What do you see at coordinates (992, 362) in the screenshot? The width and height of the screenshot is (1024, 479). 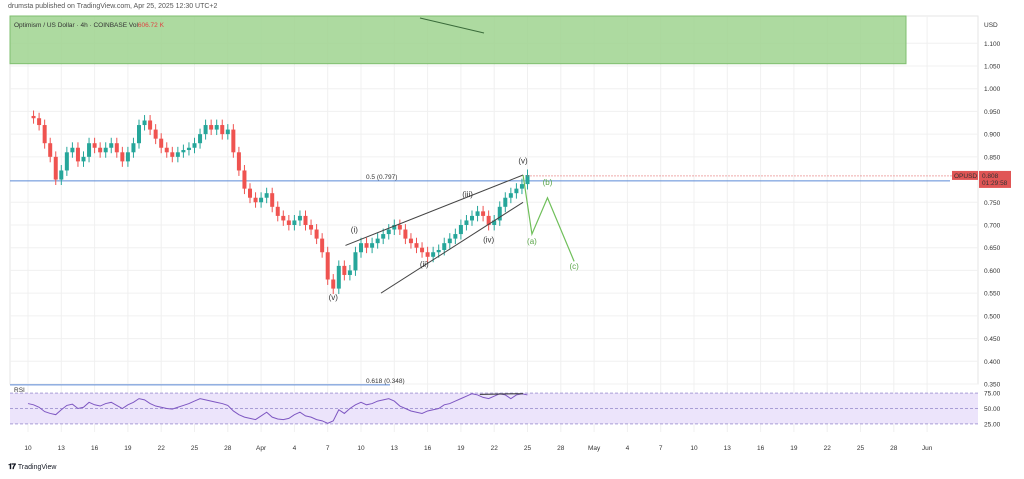 I see `y-tick-label: 0.400` at bounding box center [992, 362].